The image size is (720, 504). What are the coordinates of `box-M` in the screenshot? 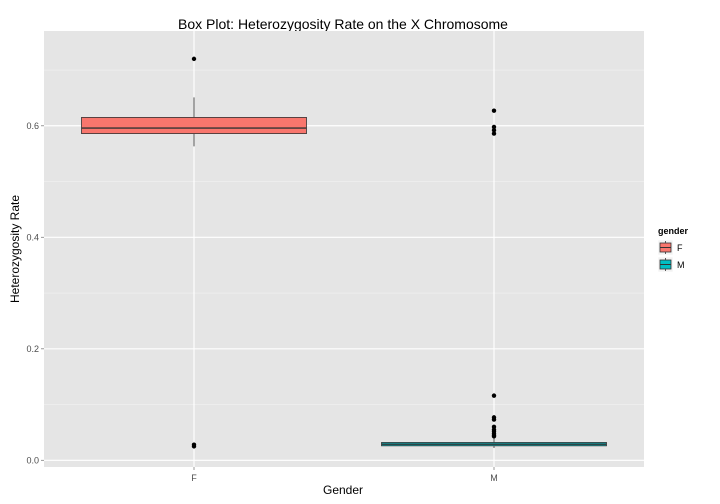 It's located at (494, 443).